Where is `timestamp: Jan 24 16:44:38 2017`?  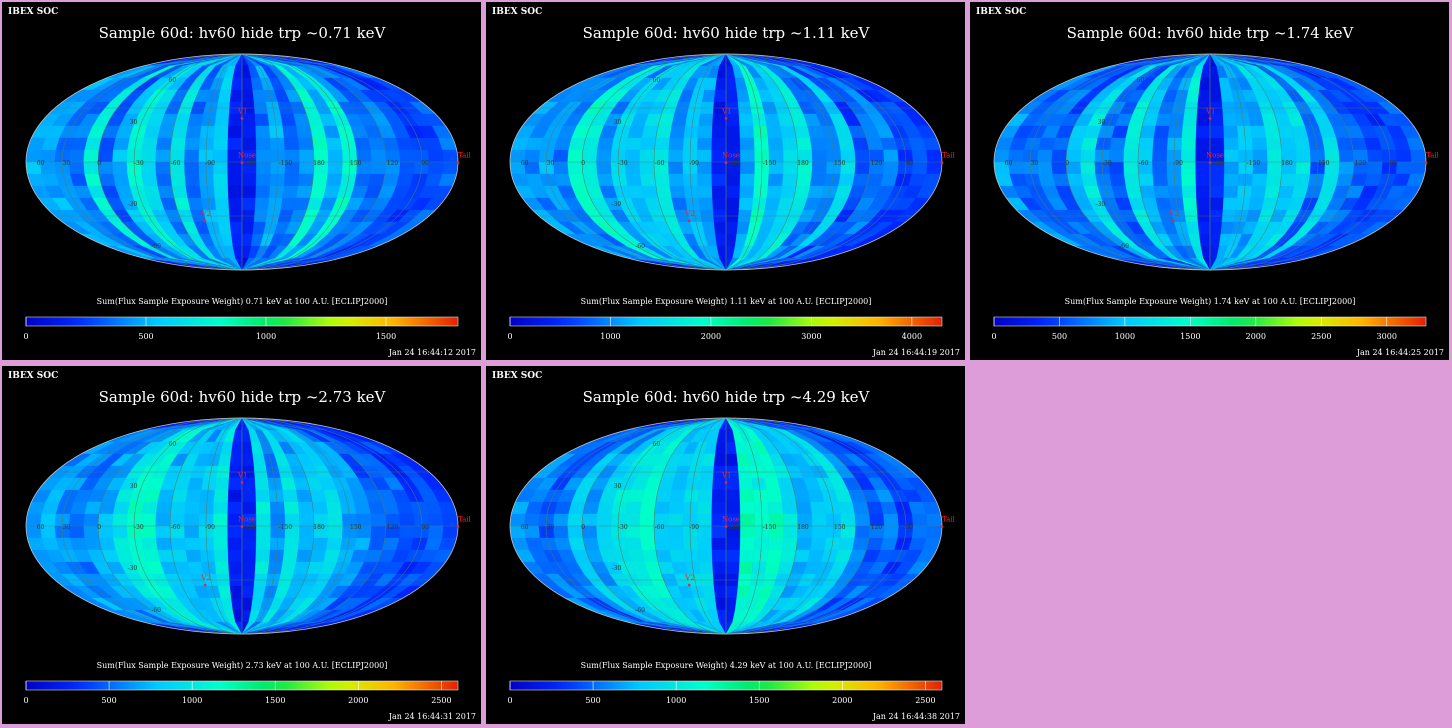
timestamp: Jan 24 16:44:38 2017 is located at coordinates (916, 716).